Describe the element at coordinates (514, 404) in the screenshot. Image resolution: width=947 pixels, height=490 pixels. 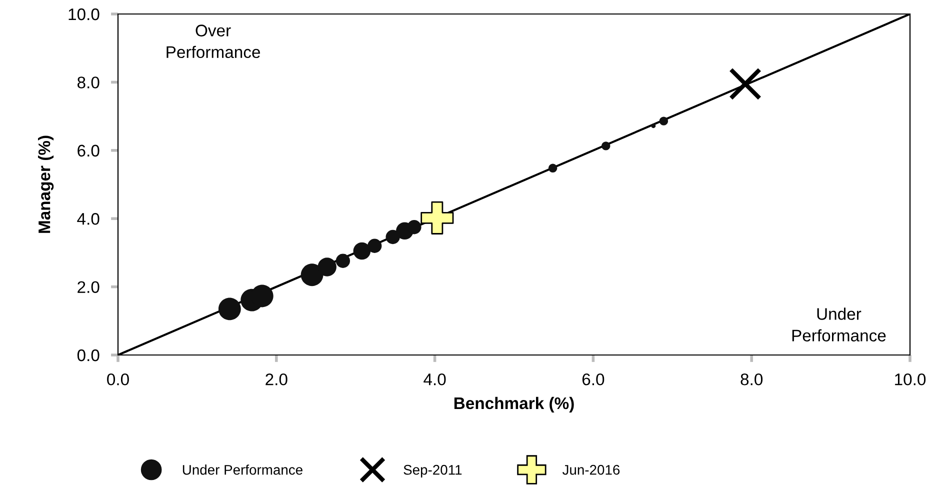
I see `x-axis-title: Benchmark (%)` at that location.